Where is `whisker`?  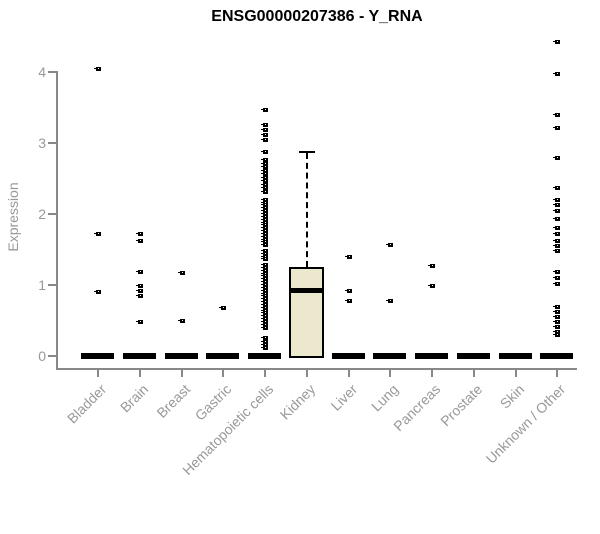 whisker is located at coordinates (307, 210).